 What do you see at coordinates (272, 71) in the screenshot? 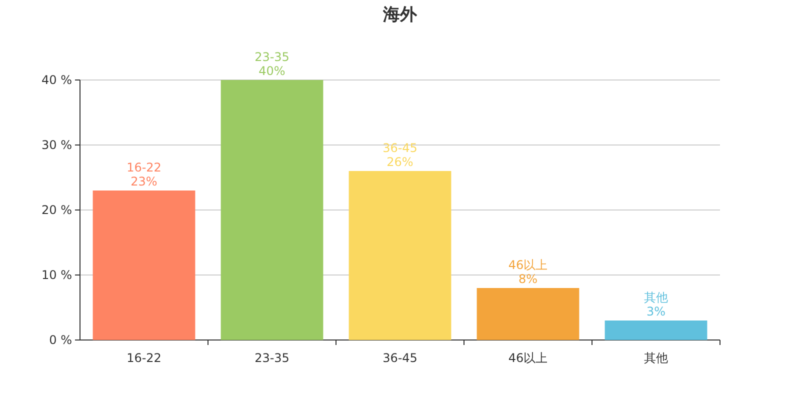
I see `data-label: 40%` at bounding box center [272, 71].